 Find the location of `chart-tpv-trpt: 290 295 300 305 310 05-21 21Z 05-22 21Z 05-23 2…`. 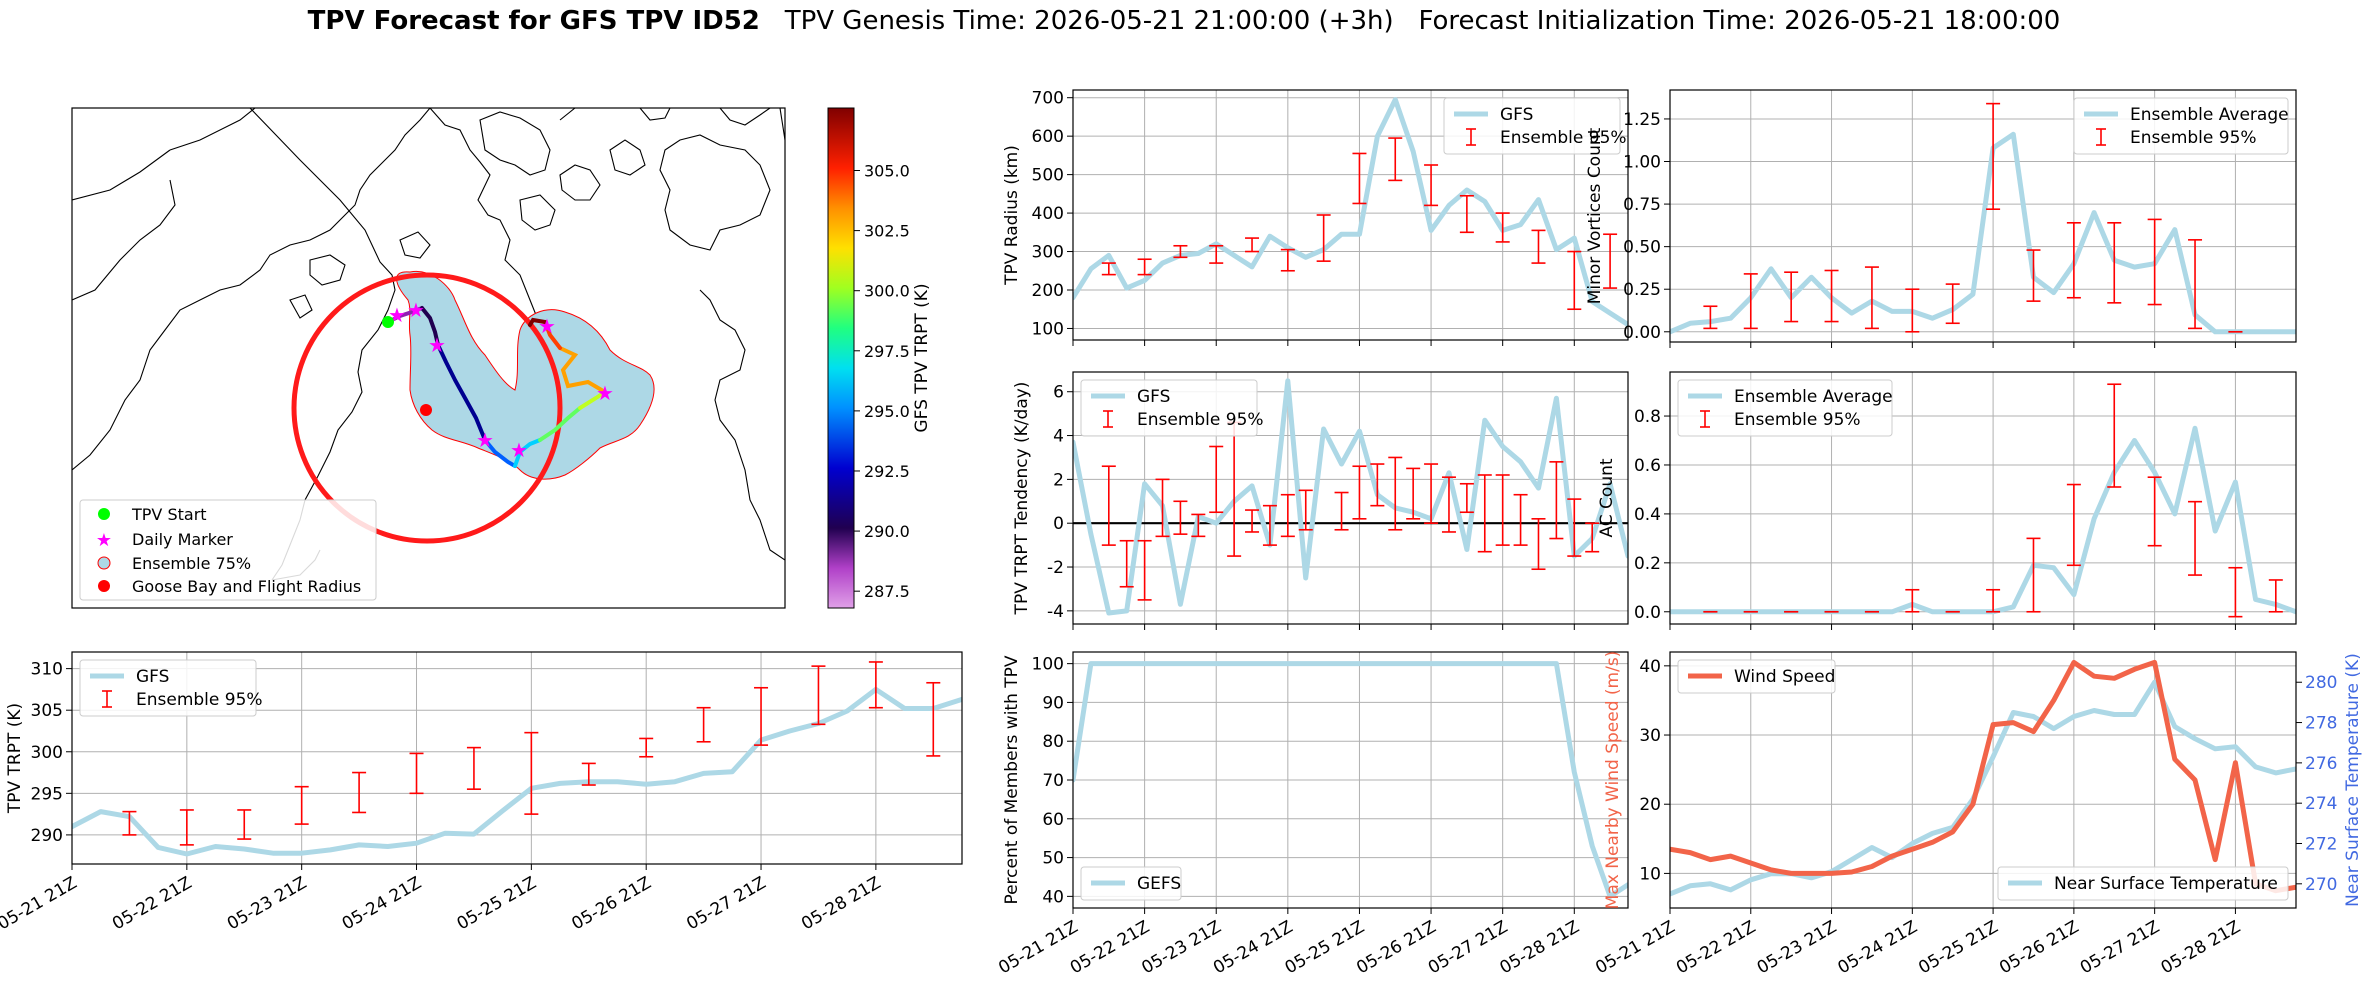

chart-tpv-trpt: 290 295 300 305 310 05-21 21Z 05-22 21Z 05-23 2… is located at coordinates (481, 792).